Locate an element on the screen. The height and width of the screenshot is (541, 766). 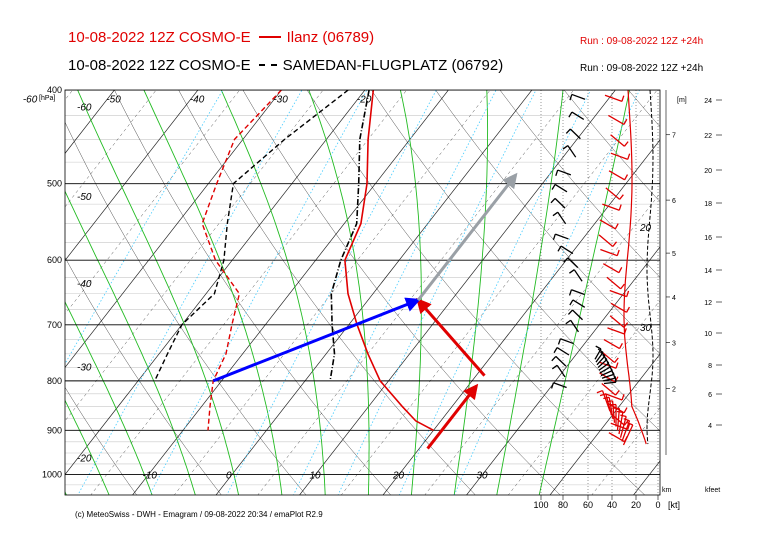
wind-scale-label: 40 is located at coordinates (612, 505).